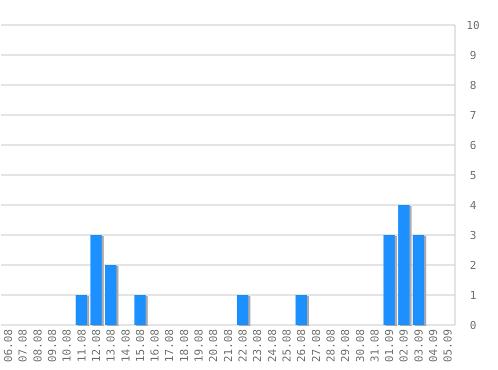  I want to click on x-tick-label: 12.08, so click(96, 345).